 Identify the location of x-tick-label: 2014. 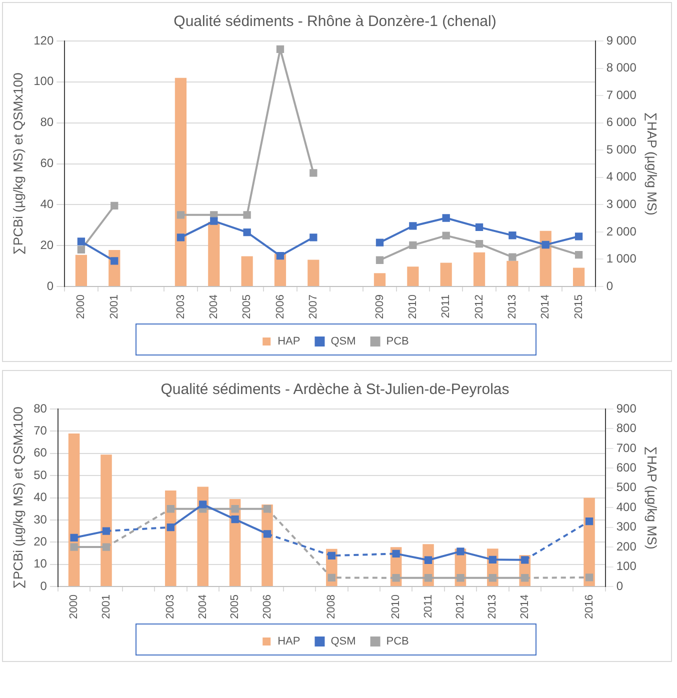
(546, 307).